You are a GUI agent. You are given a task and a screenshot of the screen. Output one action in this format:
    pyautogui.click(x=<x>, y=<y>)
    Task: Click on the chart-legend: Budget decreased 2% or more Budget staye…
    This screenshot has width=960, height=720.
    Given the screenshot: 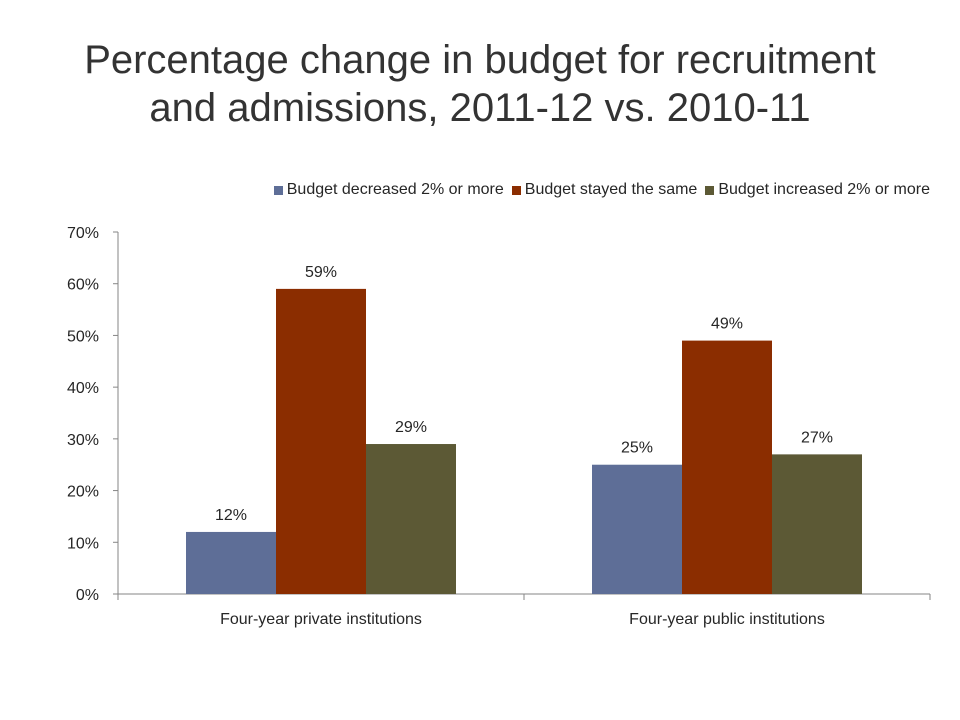 What is the action you would take?
    pyautogui.click(x=480, y=190)
    